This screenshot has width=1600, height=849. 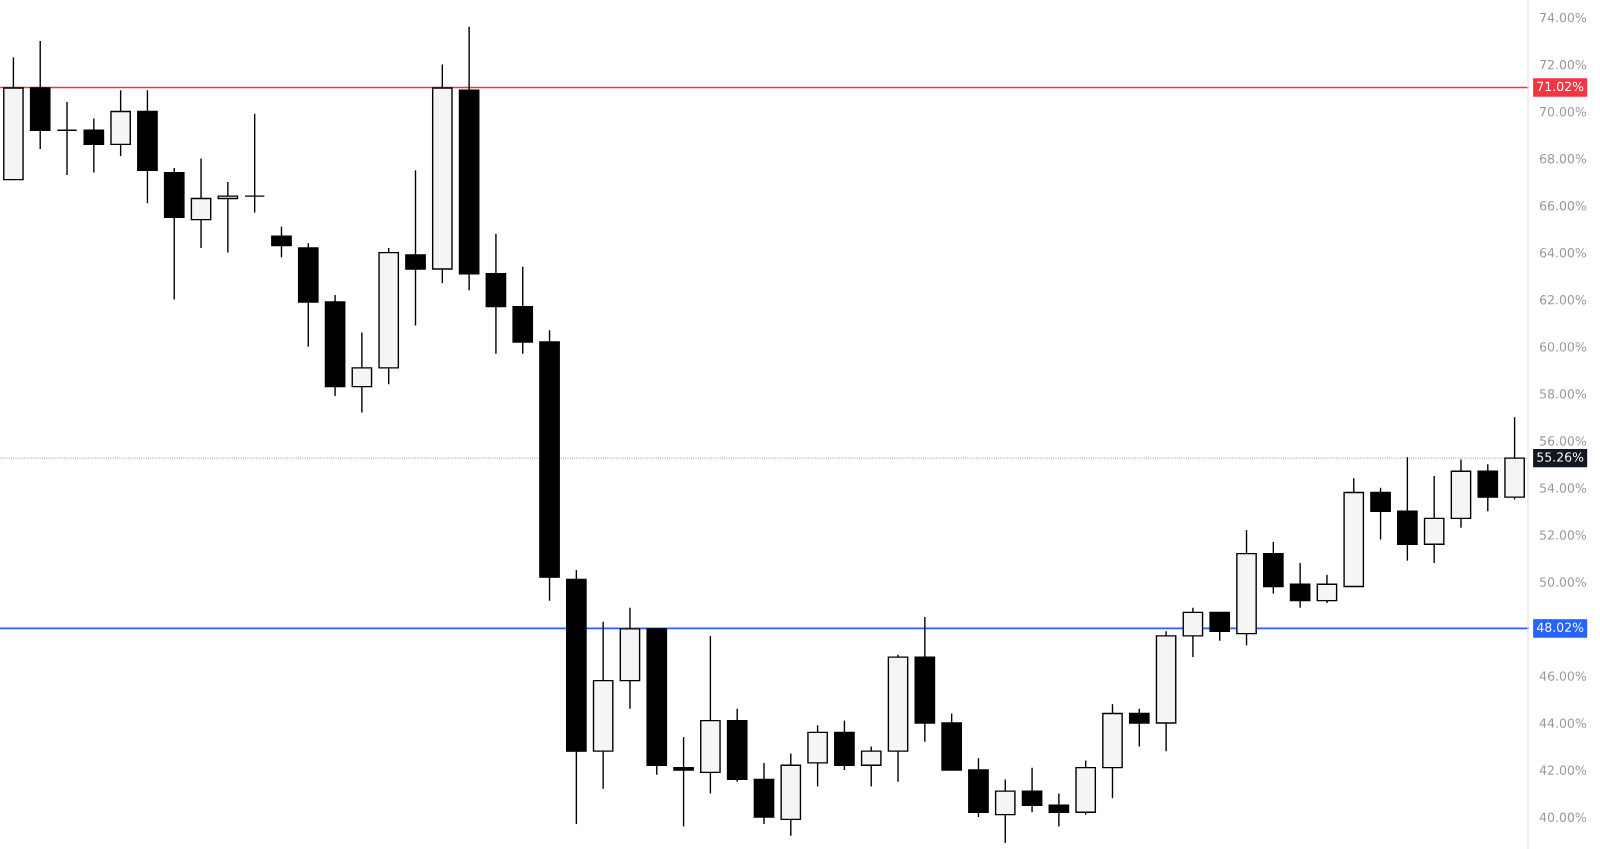 What do you see at coordinates (1563, 111) in the screenshot?
I see `y-tick-label: 70.00%` at bounding box center [1563, 111].